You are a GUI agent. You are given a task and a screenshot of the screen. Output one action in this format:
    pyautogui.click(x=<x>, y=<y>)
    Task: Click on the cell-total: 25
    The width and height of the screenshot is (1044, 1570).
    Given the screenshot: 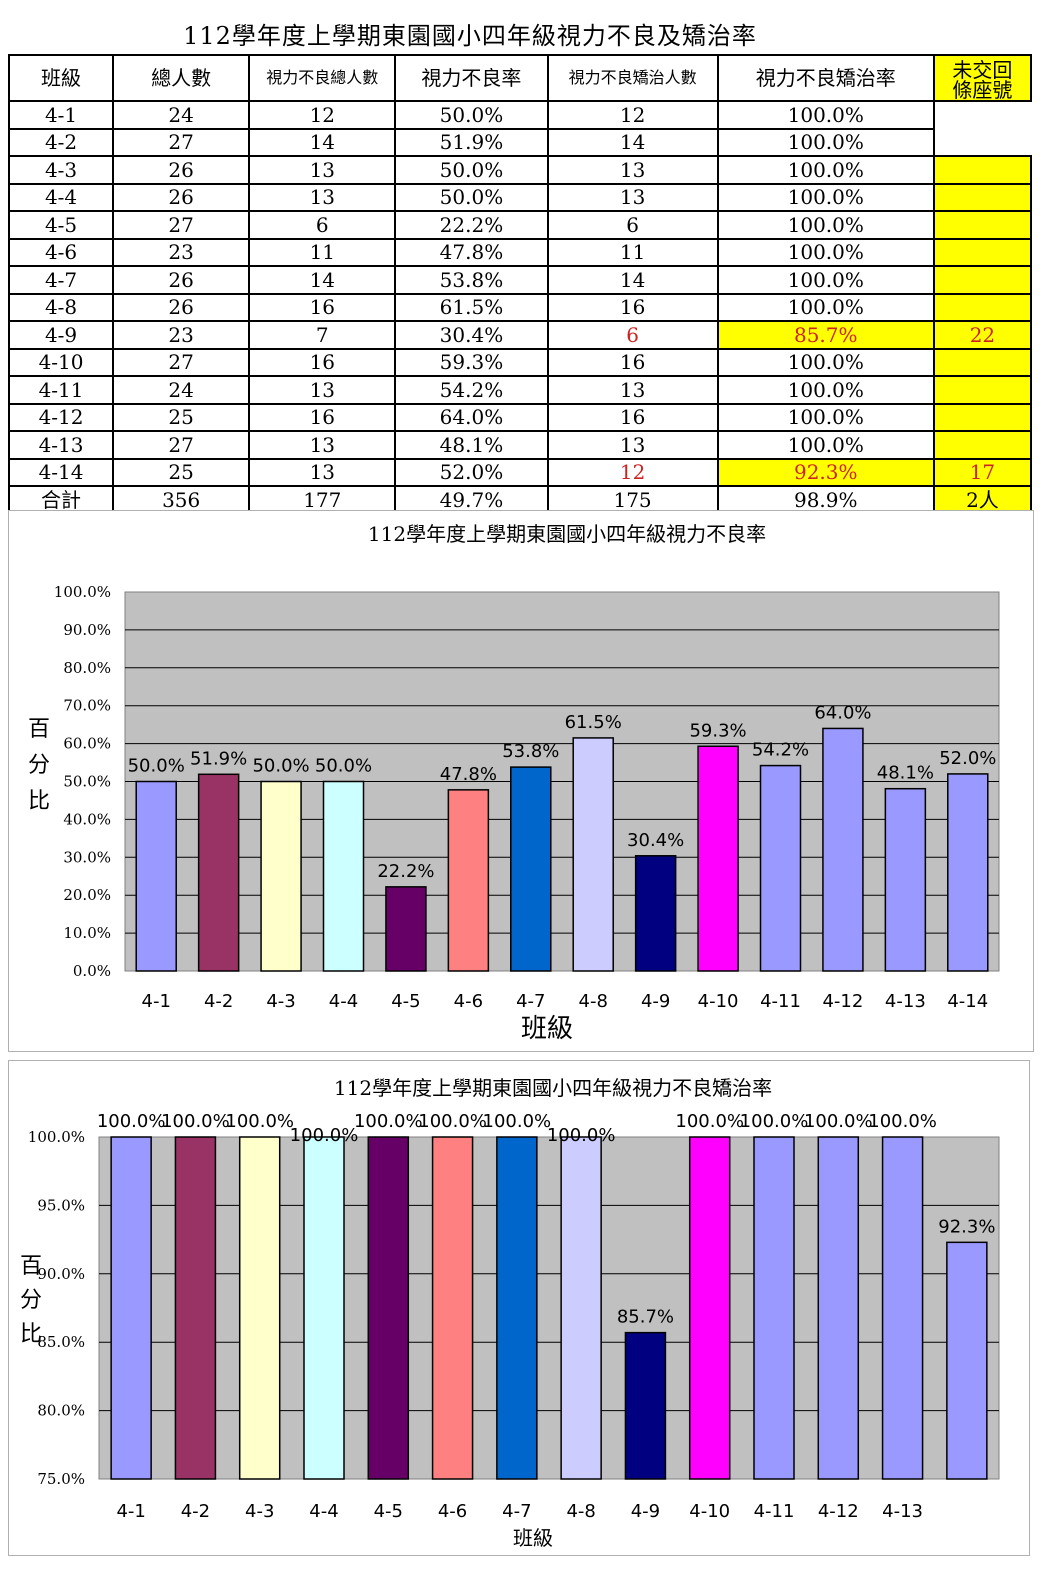 What is the action you would take?
    pyautogui.click(x=181, y=472)
    